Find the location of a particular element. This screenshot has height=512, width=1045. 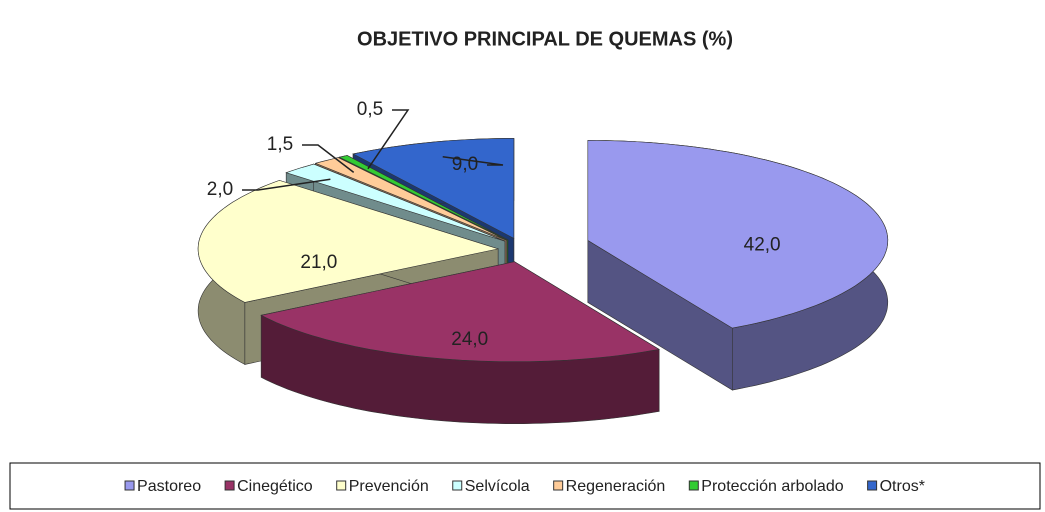

data-label: 42,0 is located at coordinates (762, 245).